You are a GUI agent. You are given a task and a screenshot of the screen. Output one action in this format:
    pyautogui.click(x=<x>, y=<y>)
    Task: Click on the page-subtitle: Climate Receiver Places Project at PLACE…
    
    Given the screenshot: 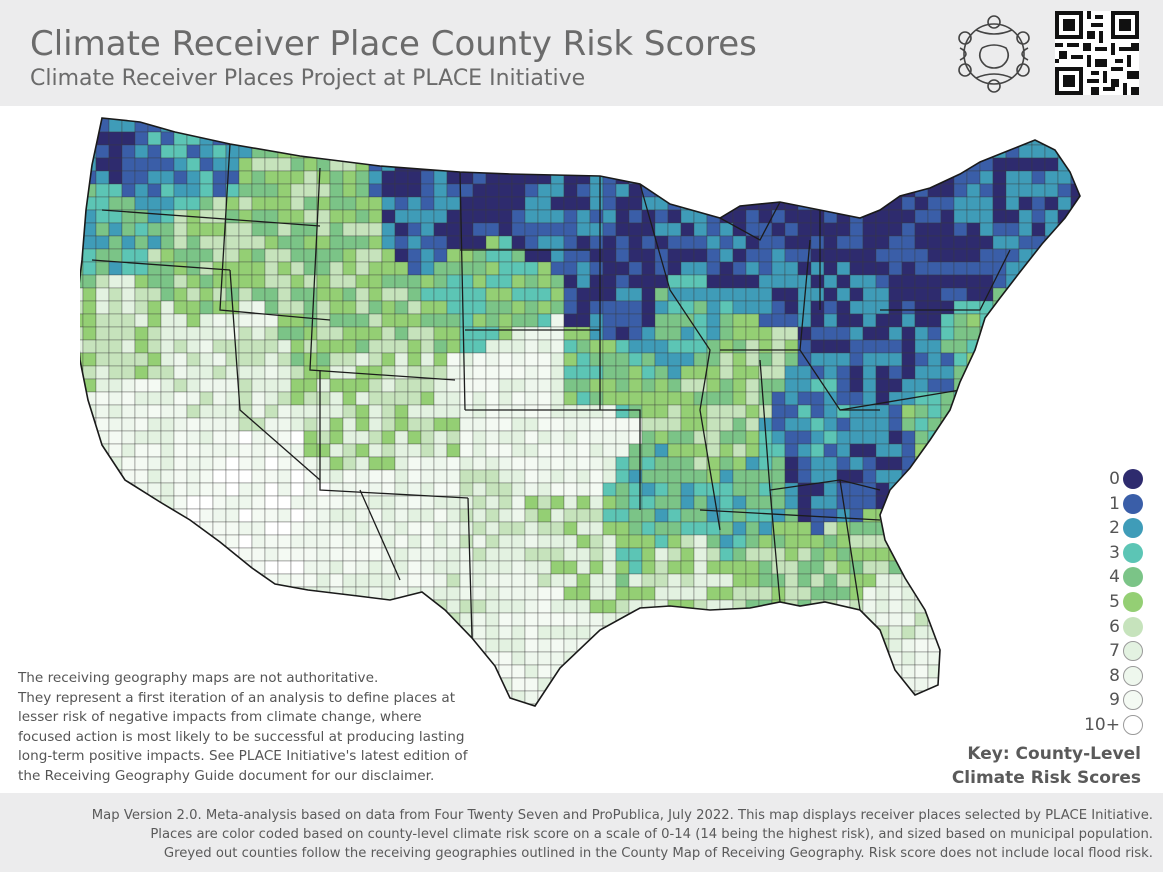 What is the action you would take?
    pyautogui.click(x=308, y=78)
    